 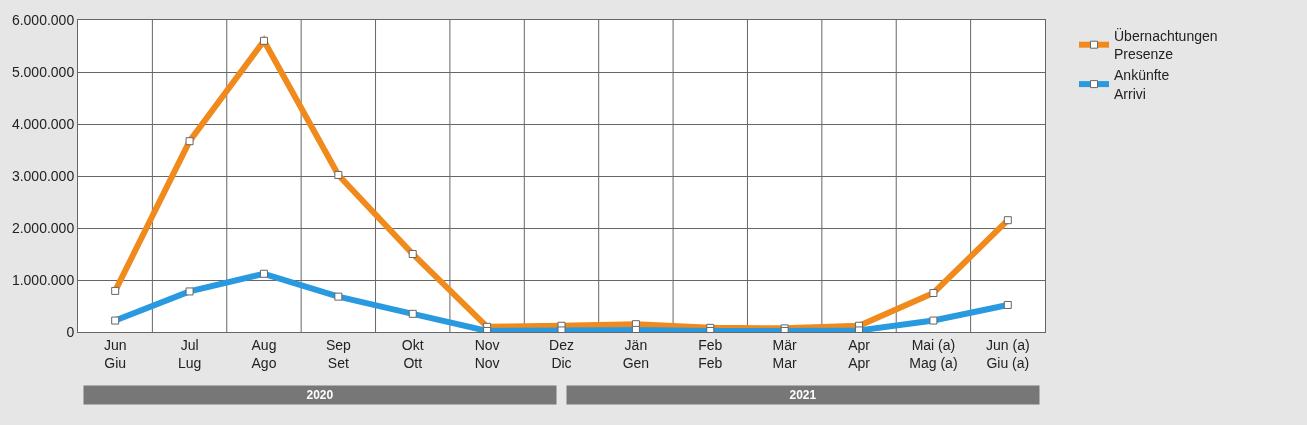 What do you see at coordinates (43, 123) in the screenshot?
I see `y-tick-label: 4.000.000` at bounding box center [43, 123].